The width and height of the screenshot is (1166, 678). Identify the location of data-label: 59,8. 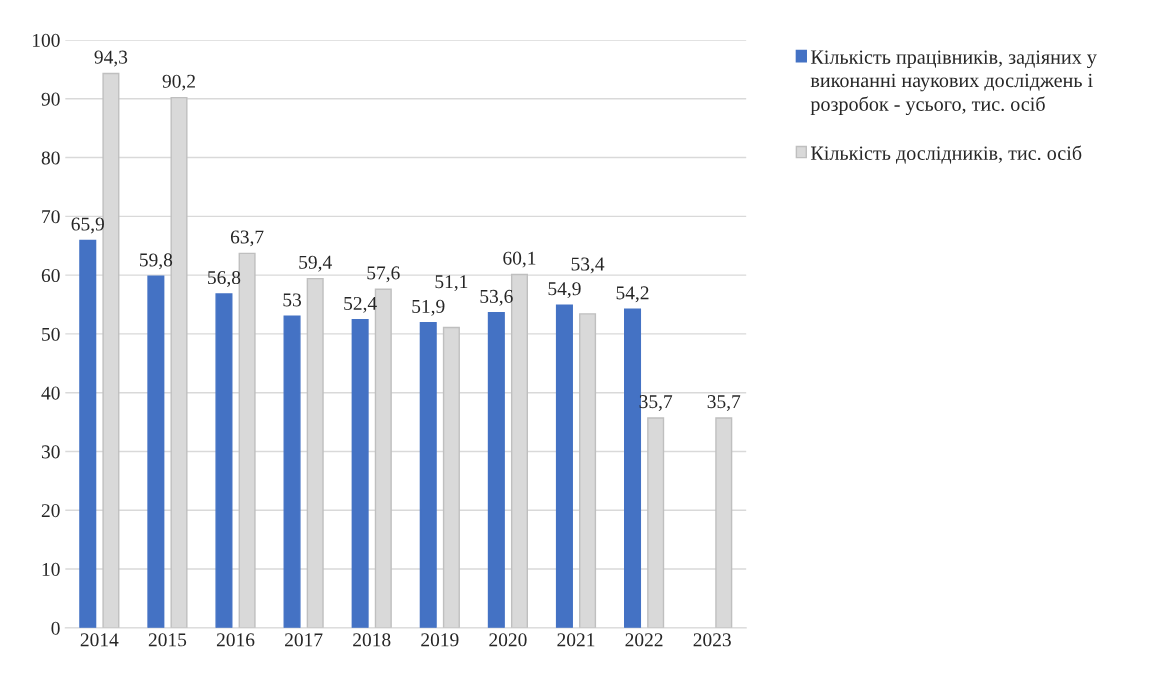
(156, 261).